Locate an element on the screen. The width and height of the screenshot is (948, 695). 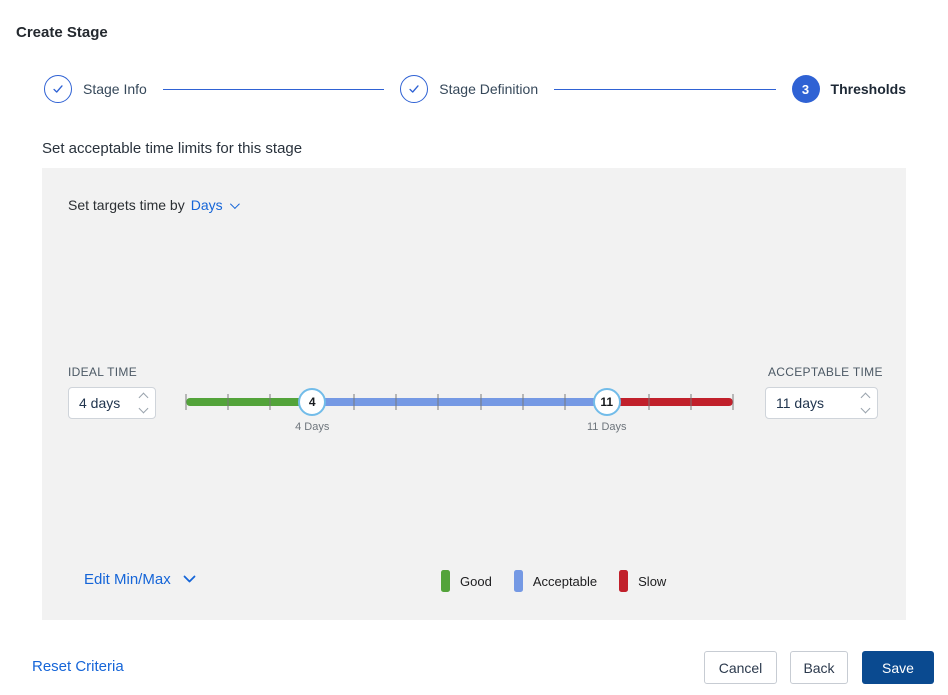
legend-item: Slow is located at coordinates (642, 581).